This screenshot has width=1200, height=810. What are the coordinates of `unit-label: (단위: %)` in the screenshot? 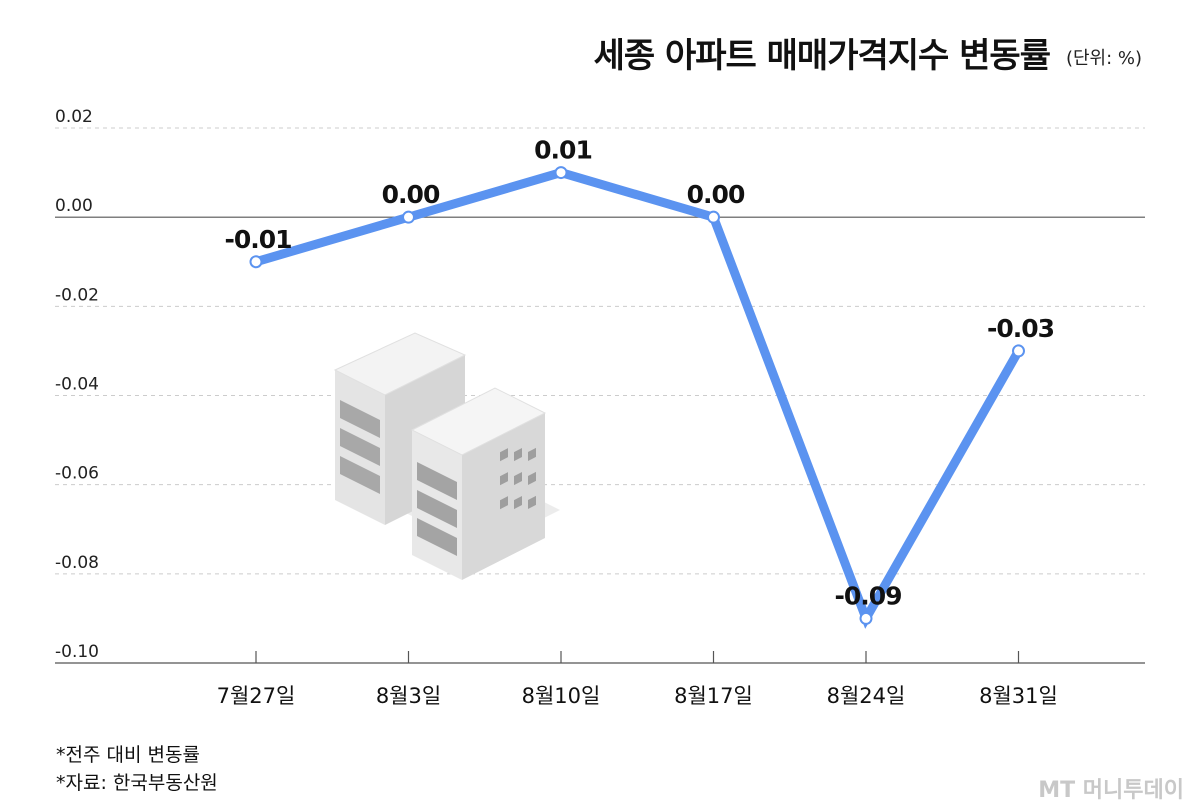 It's located at (1103, 58).